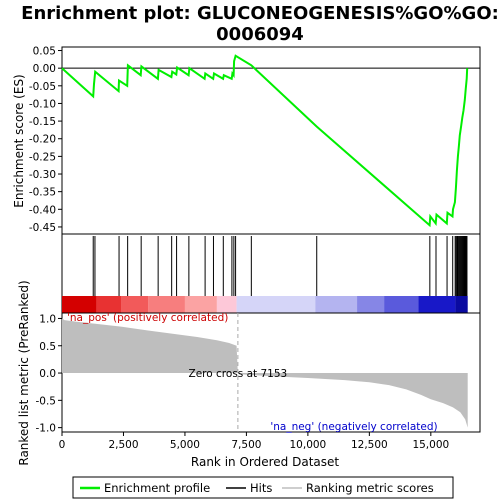  What do you see at coordinates (44, 52) in the screenshot?
I see `es-ytick-label: 0.05` at bounding box center [44, 52].